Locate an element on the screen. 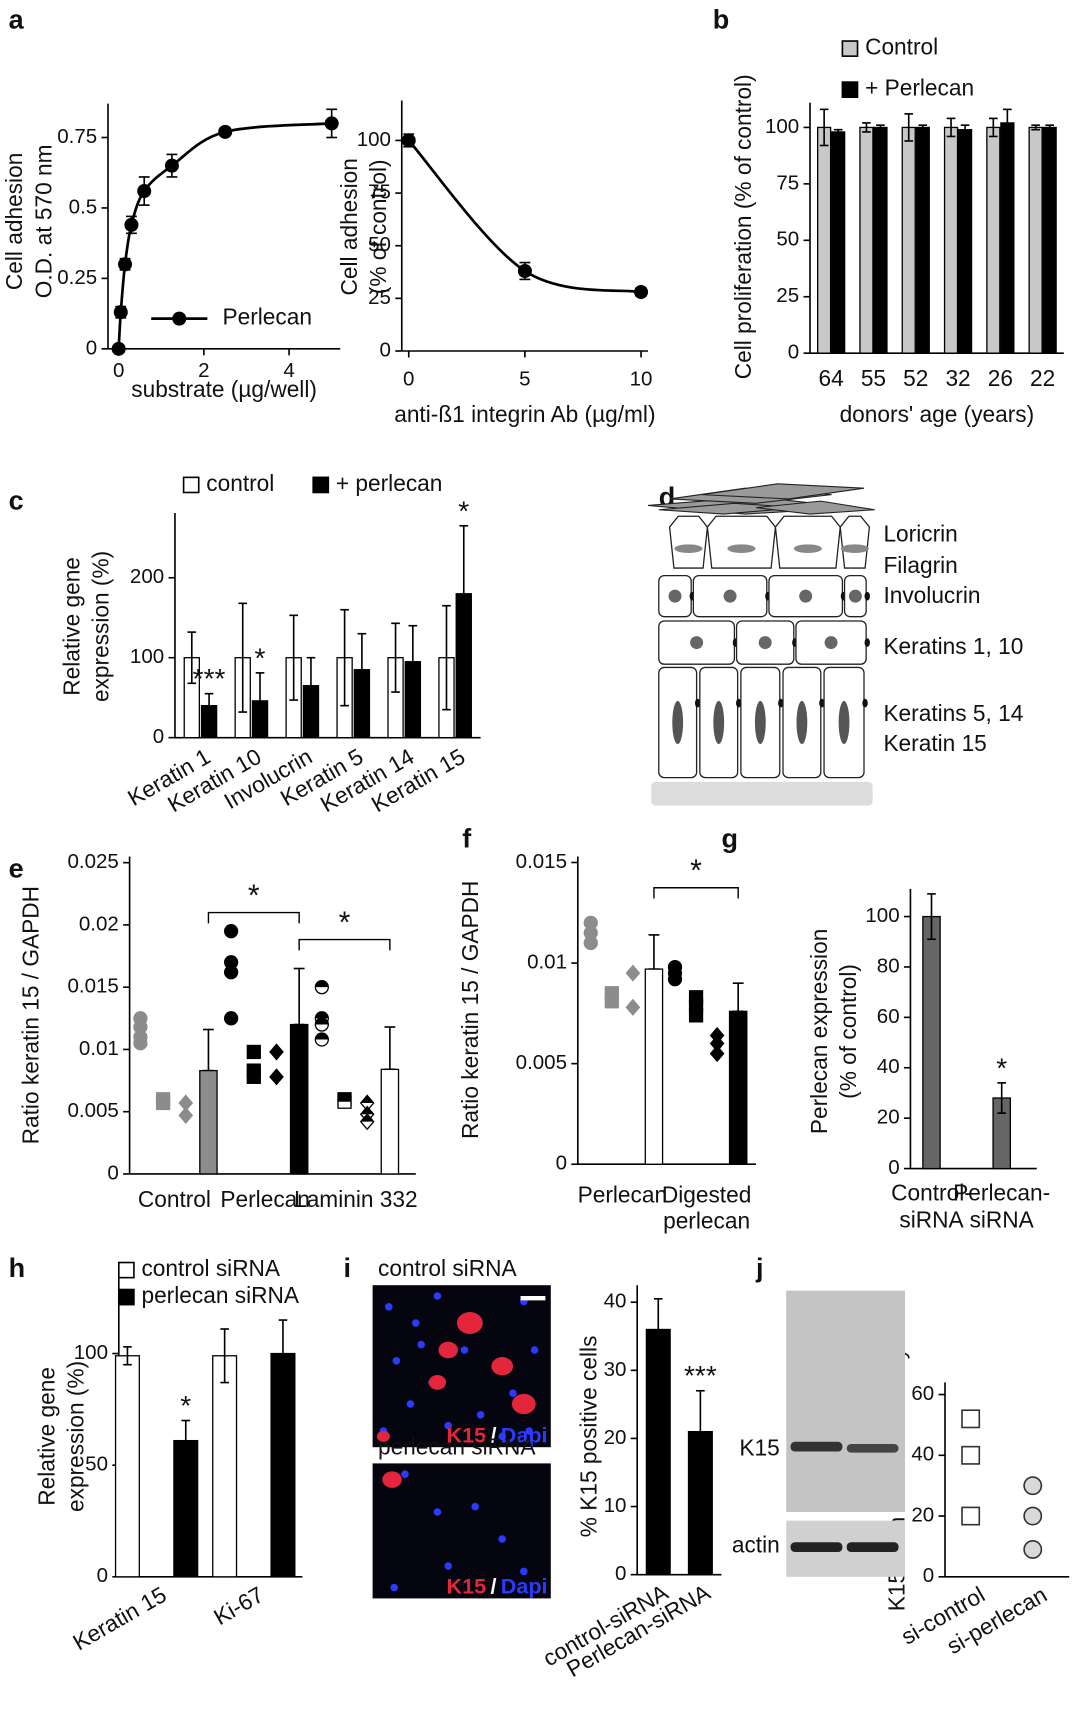 The height and width of the screenshot is (1710, 1080). y-tick-label: 60 is located at coordinates (888, 1016).